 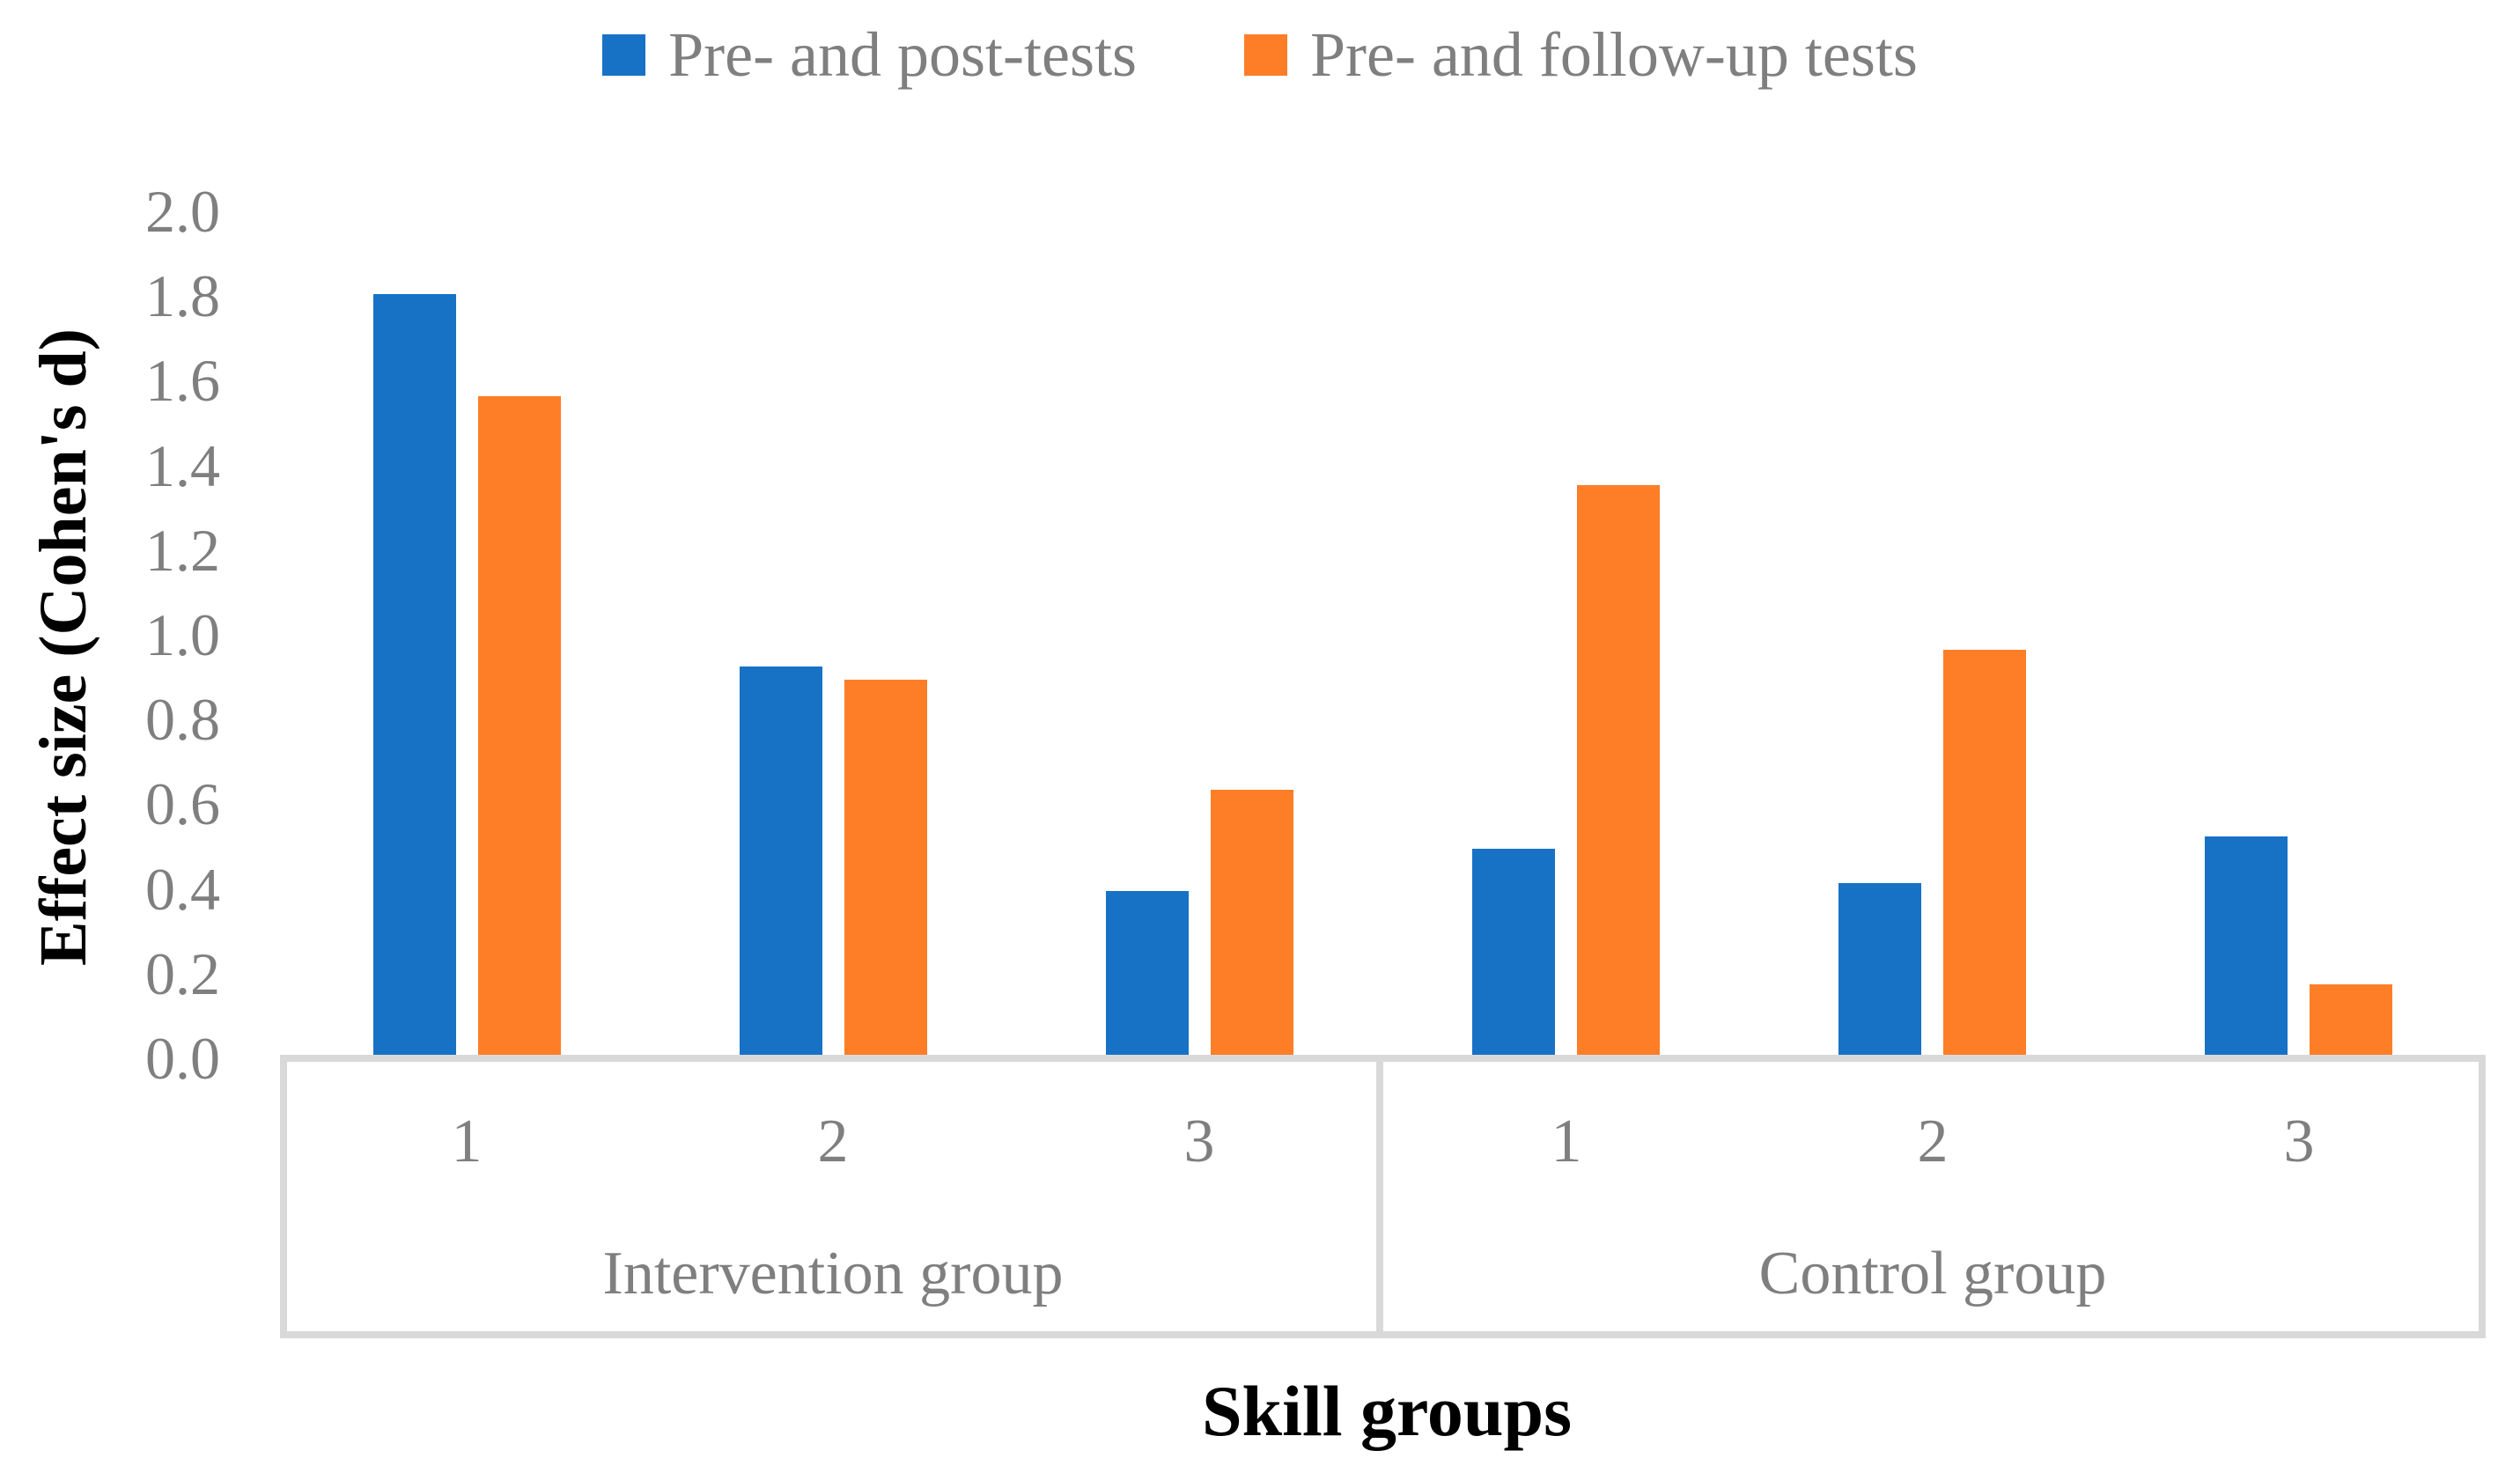 I want to click on y-tick-label: 2.0, so click(x=182, y=211).